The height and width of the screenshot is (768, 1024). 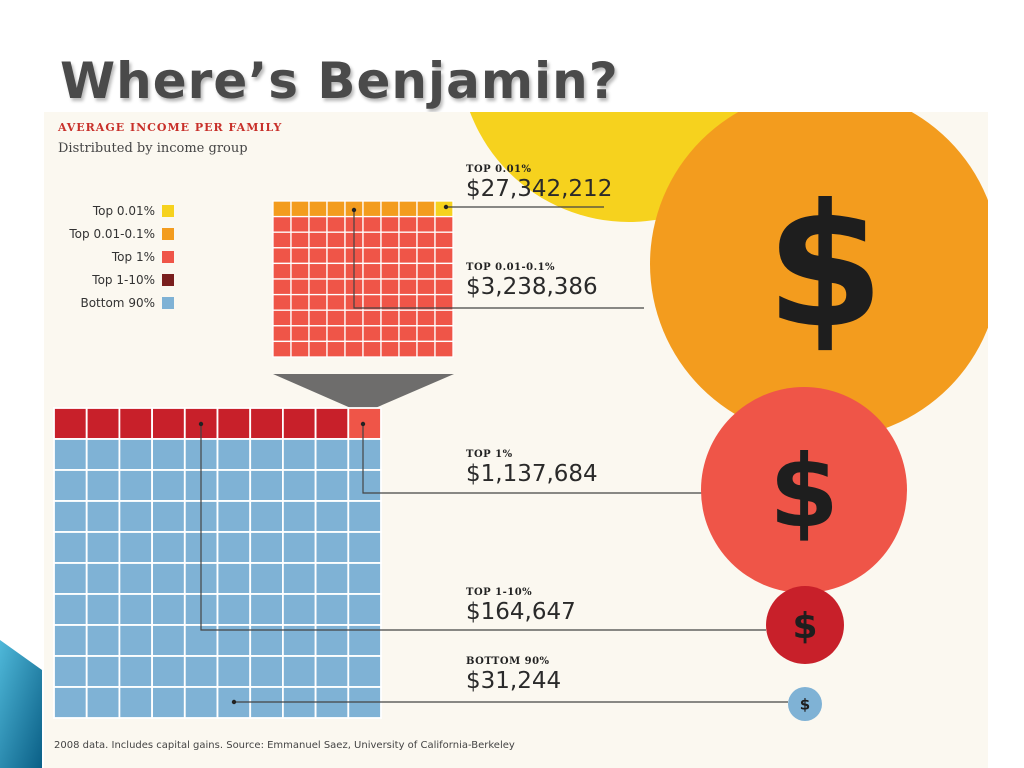 I want to click on callout-value: $3,238,386, so click(x=532, y=287).